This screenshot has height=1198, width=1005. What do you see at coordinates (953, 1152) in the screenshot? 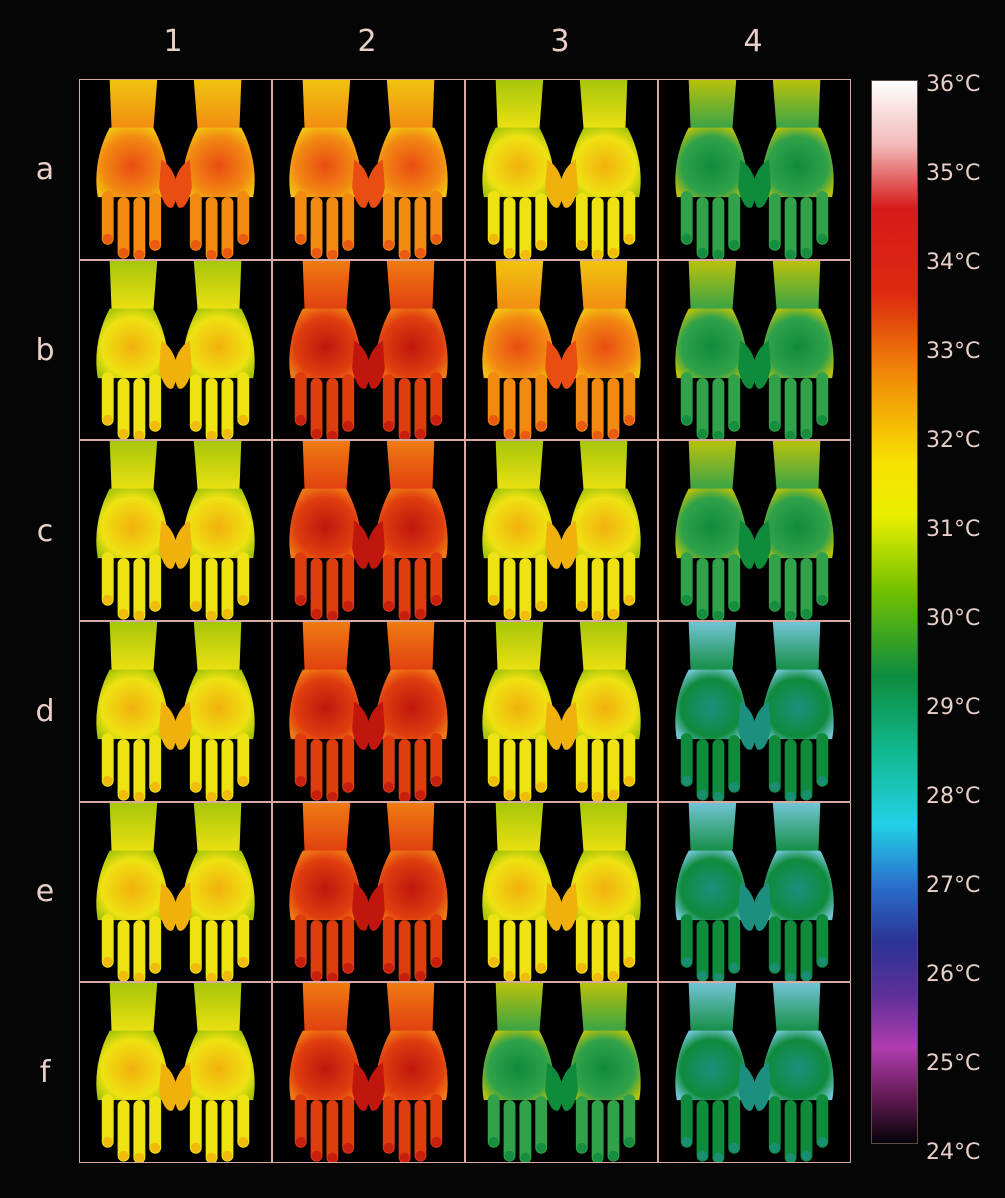
I see `scale-label-24: 24°C` at bounding box center [953, 1152].